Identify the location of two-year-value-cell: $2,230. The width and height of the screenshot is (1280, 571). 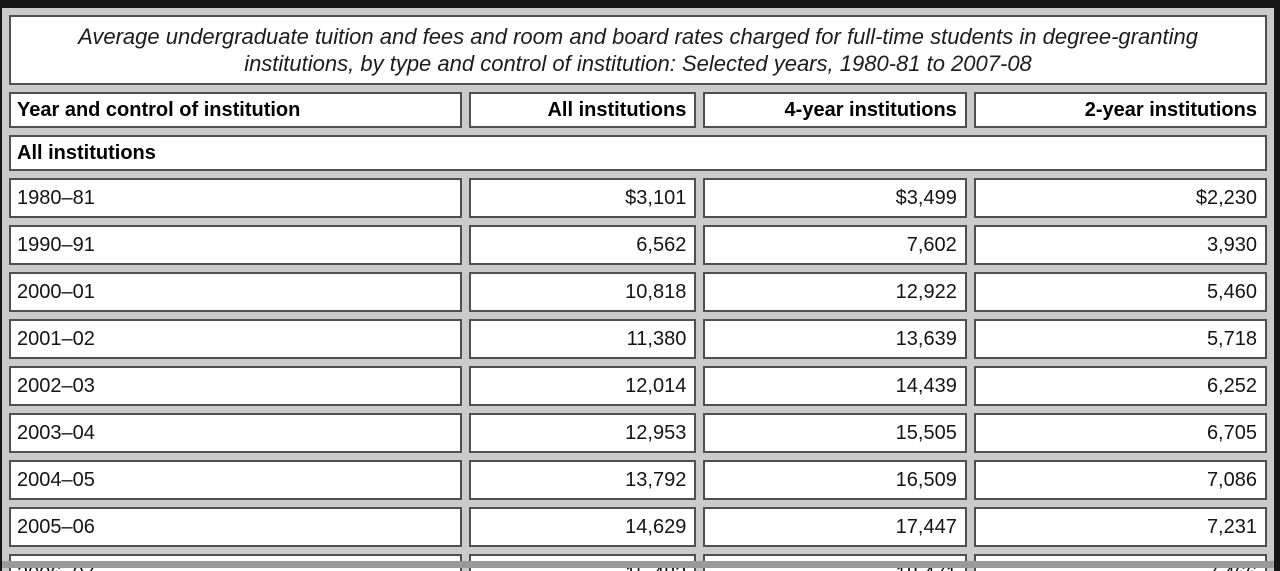
(1120, 198).